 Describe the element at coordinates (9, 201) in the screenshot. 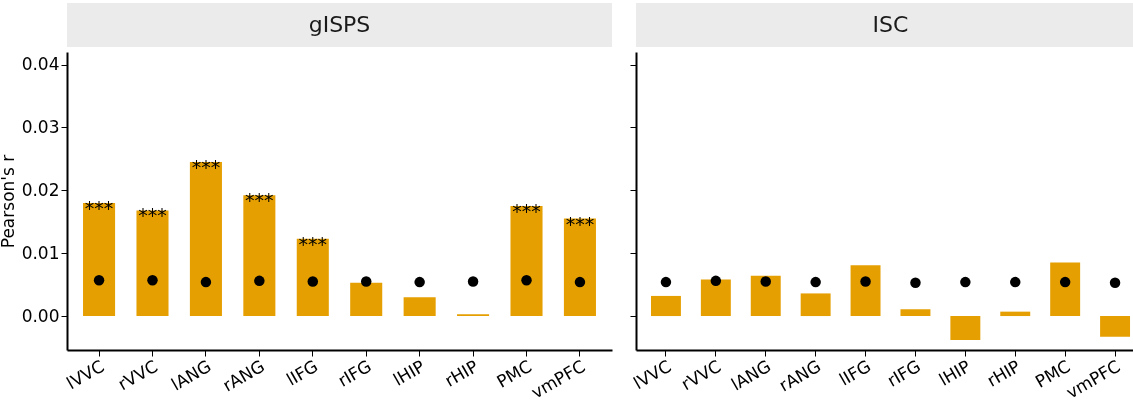

I see `y-axis-title: Pearson's r` at that location.